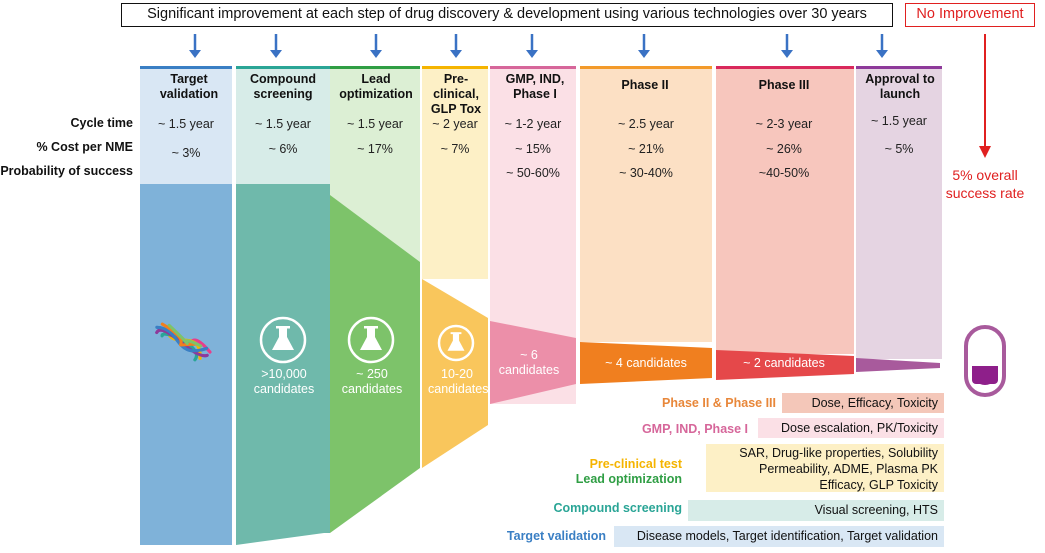  Describe the element at coordinates (898, 365) in the screenshot. I see `funnel-band-approval` at that location.